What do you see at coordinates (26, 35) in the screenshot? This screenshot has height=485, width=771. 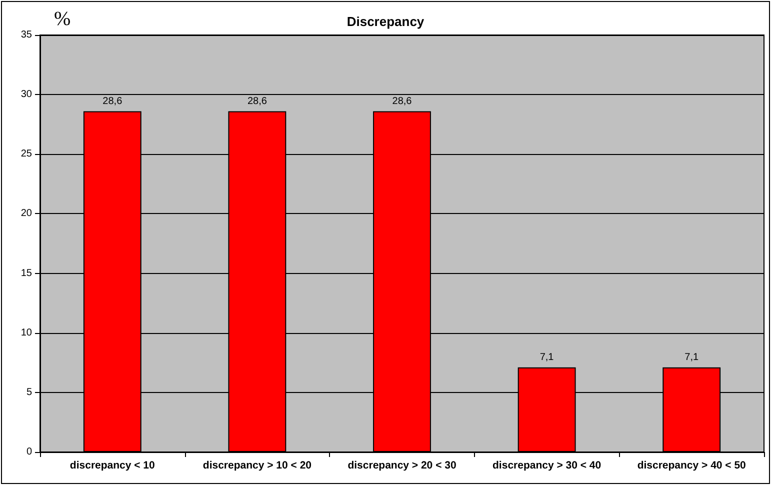 I see `y-tick-label: 35` at bounding box center [26, 35].